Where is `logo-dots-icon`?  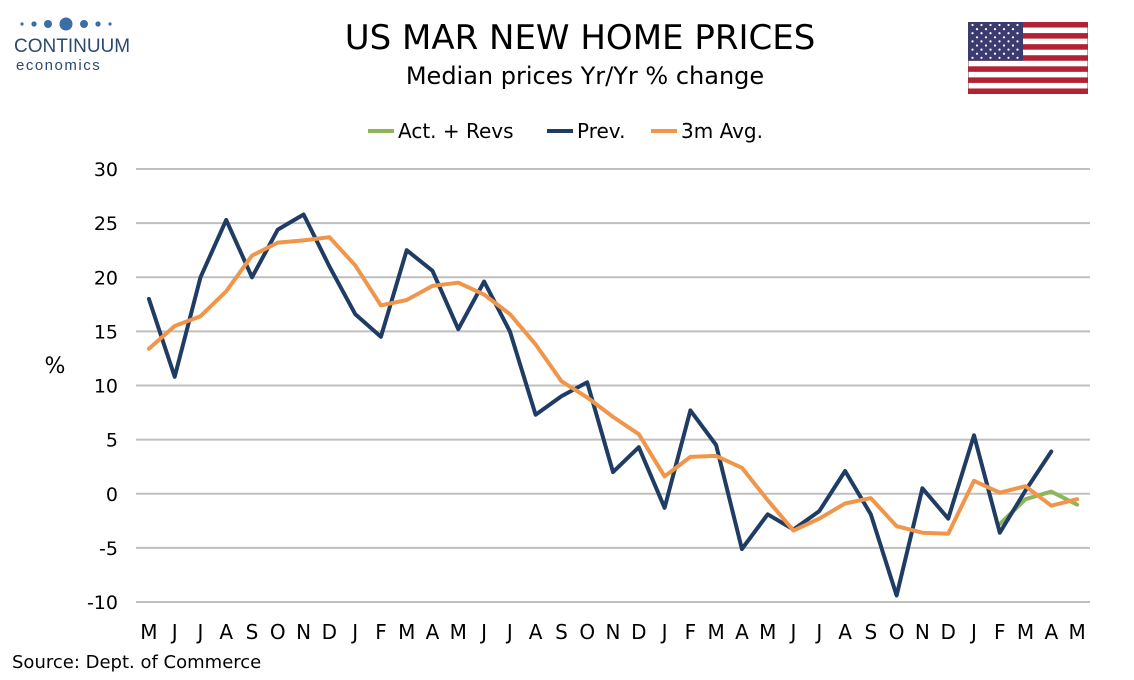 logo-dots-icon is located at coordinates (66, 24).